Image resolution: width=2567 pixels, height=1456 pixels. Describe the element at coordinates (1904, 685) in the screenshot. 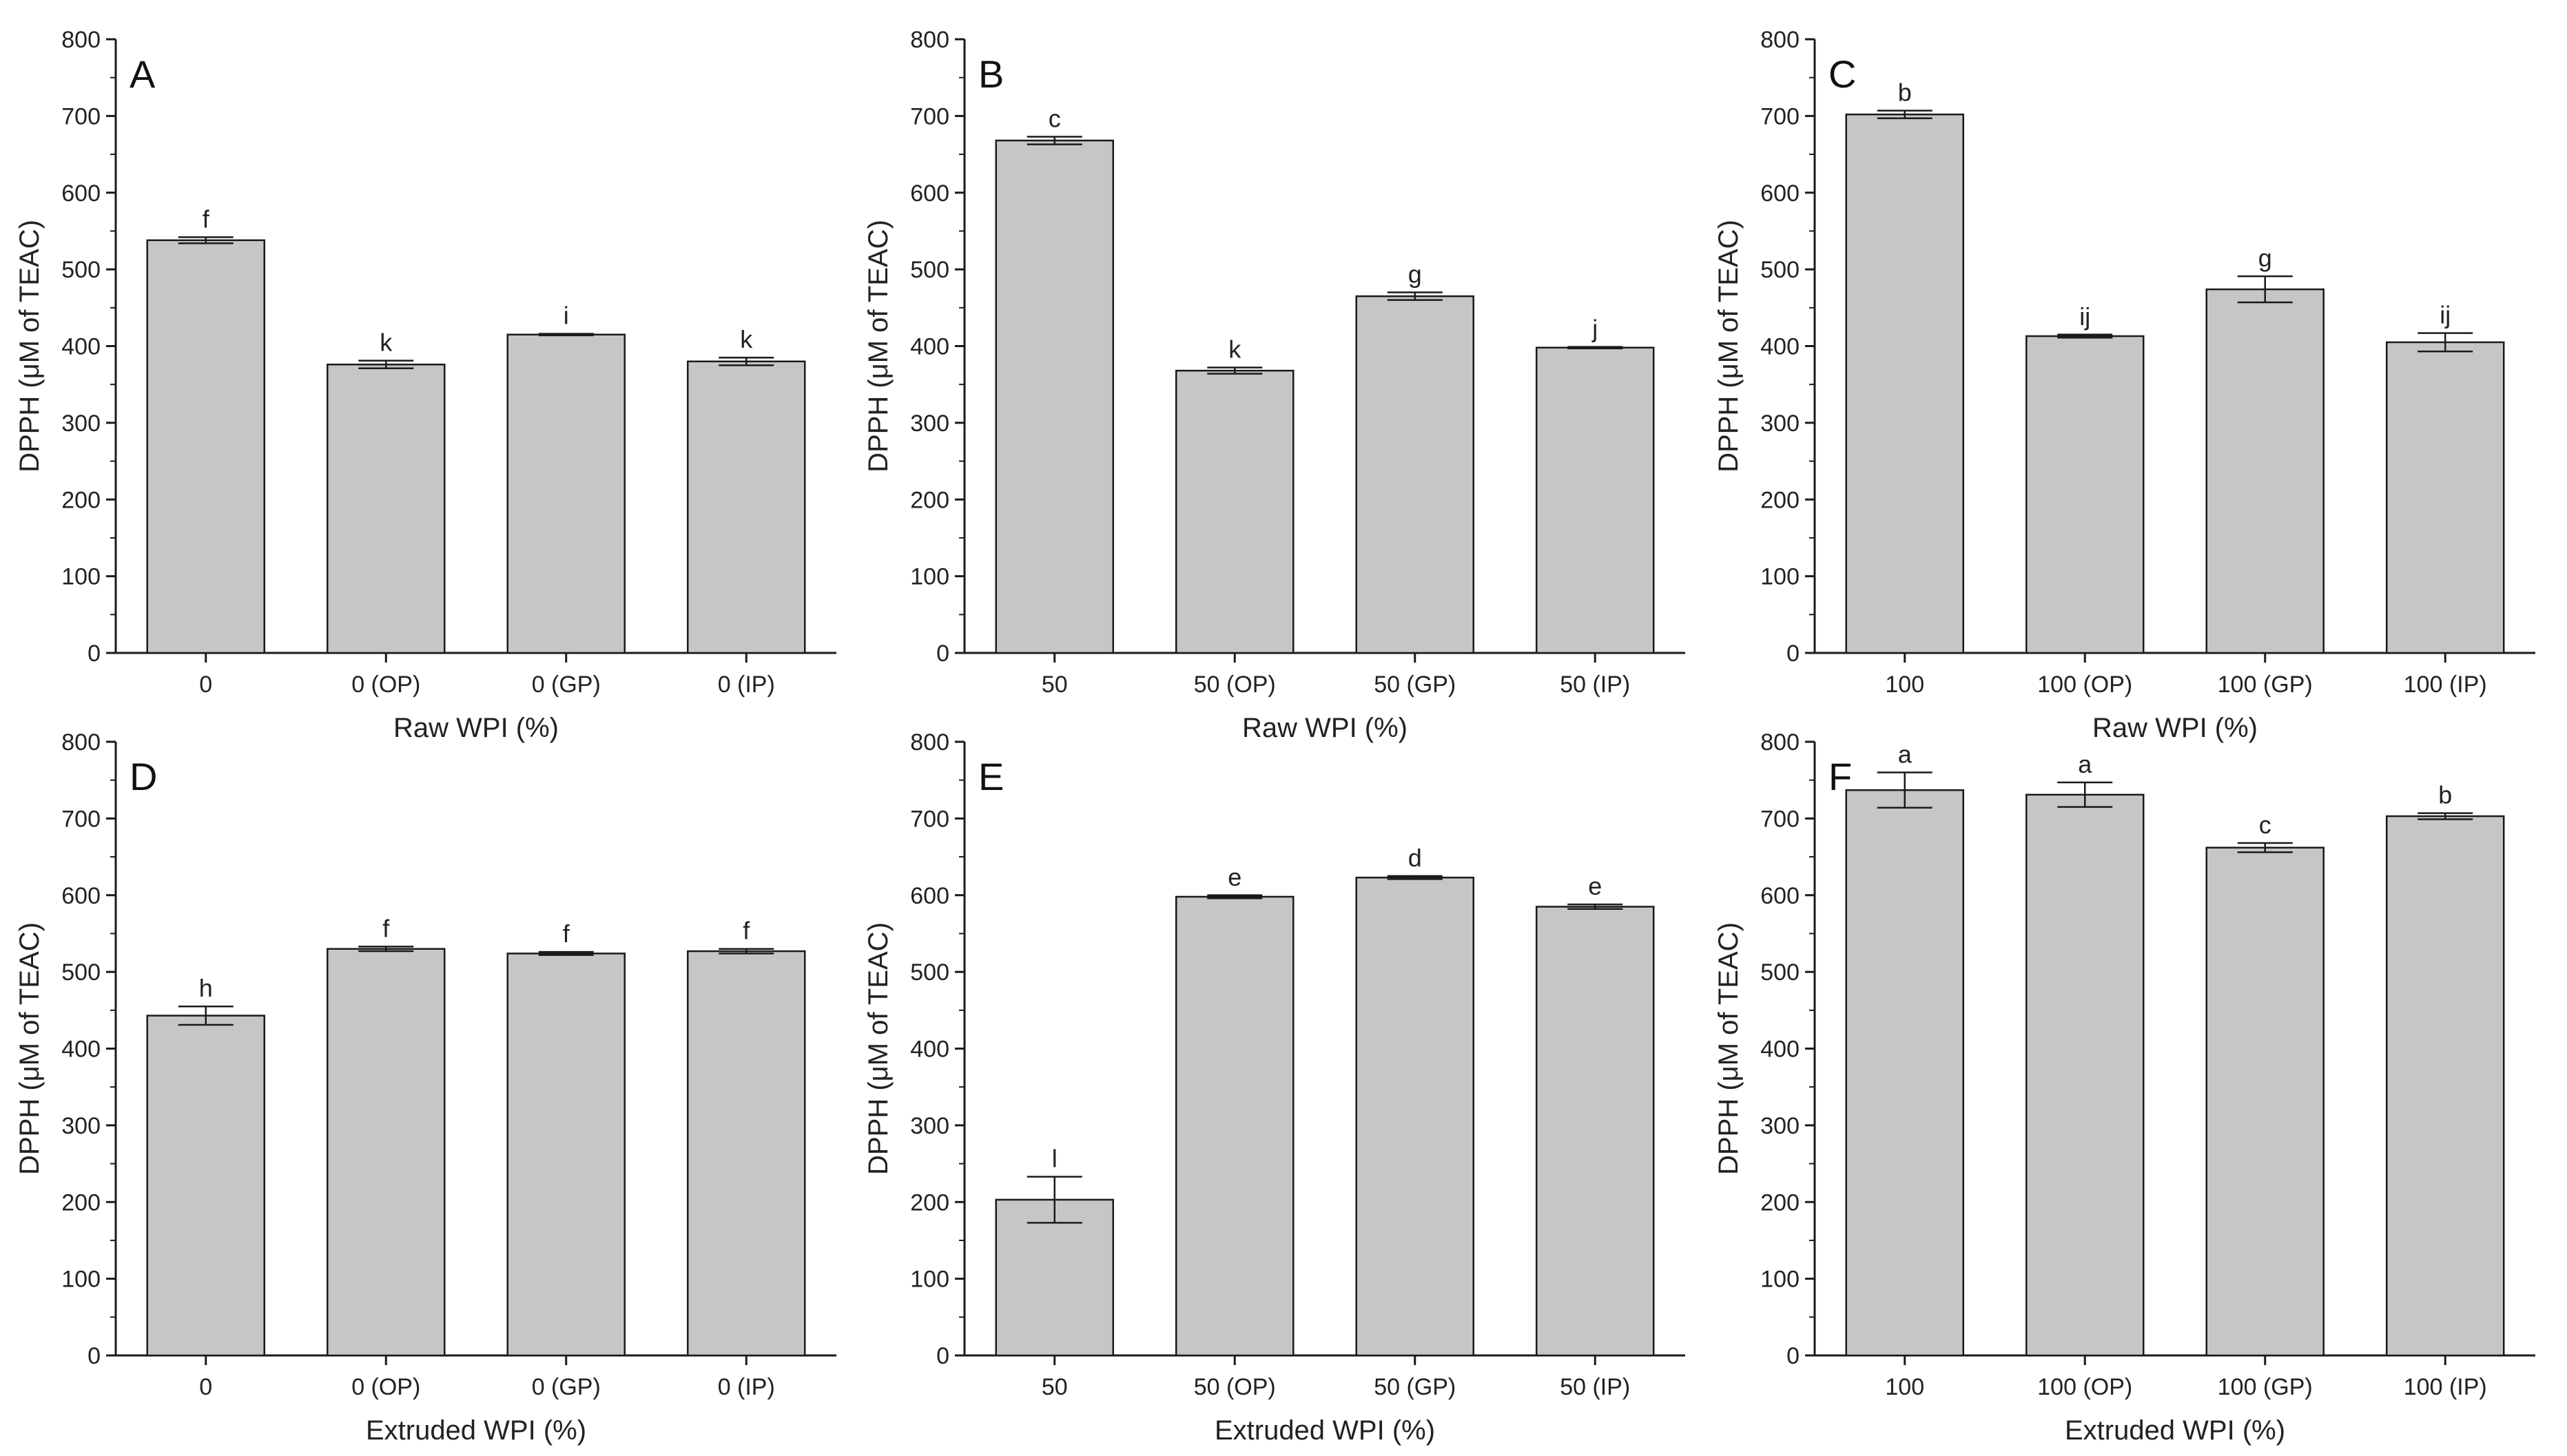

I see `x-tick-label: 100` at that location.